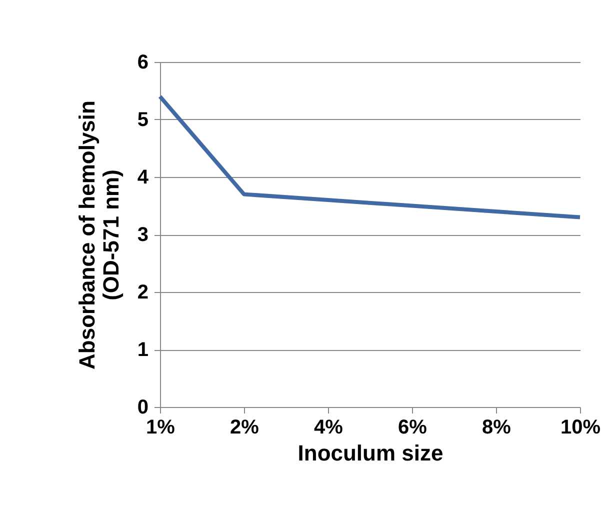 Image resolution: width=614 pixels, height=505 pixels. What do you see at coordinates (142, 120) in the screenshot?
I see `y-tick-label: 5` at bounding box center [142, 120].